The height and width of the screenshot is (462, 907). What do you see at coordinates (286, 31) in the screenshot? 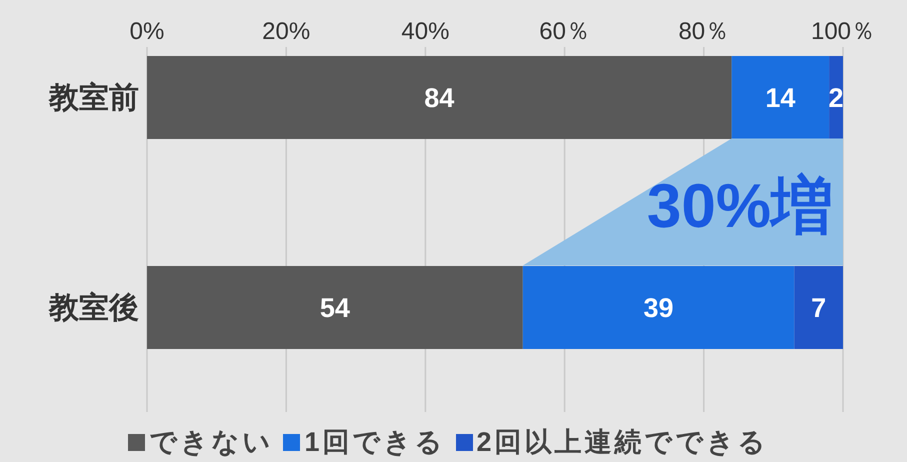
I see `x-tick-label: 20%` at bounding box center [286, 31].